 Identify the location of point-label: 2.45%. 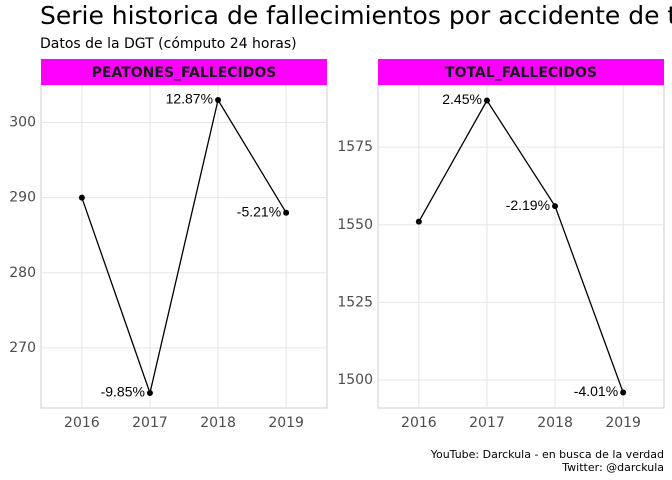
(462, 99).